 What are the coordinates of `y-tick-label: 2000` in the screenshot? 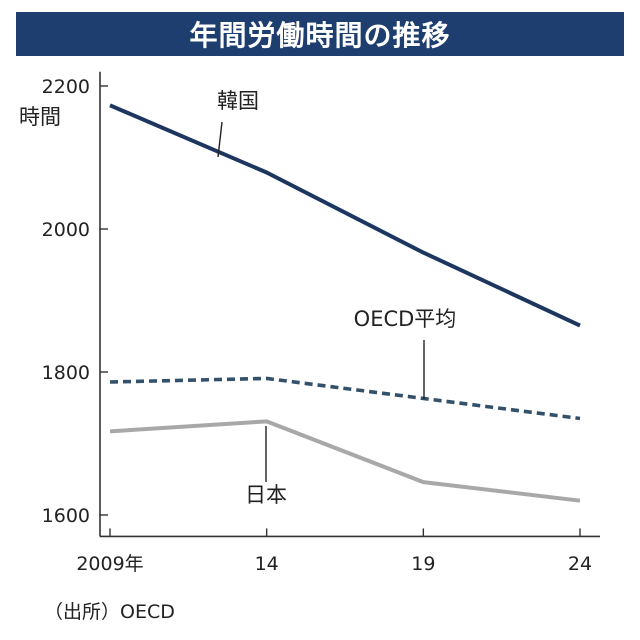 It's located at (66, 230).